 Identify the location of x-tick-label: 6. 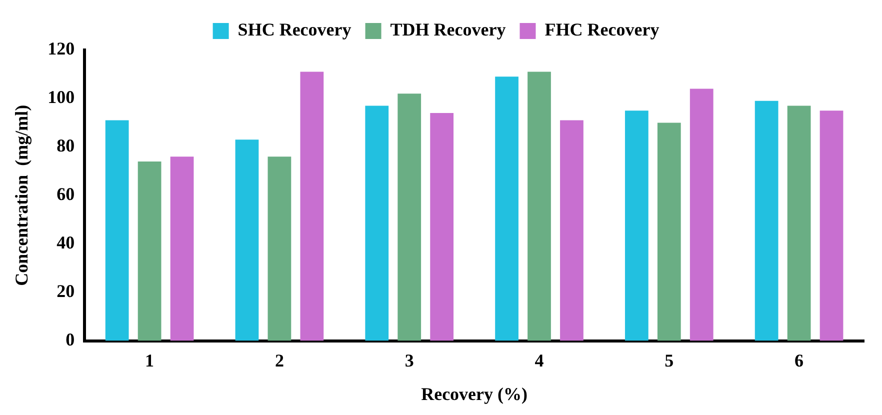
(799, 360).